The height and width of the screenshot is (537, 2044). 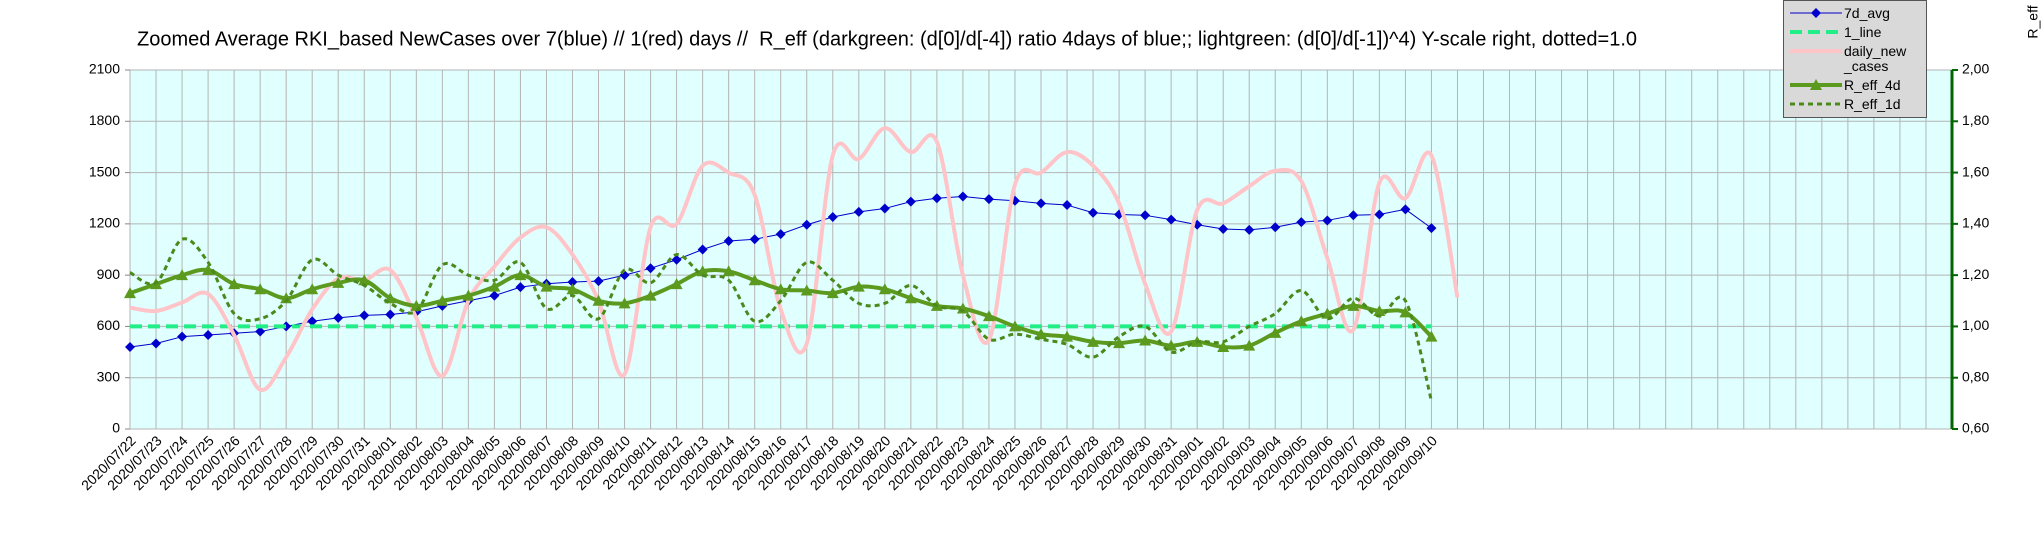 I want to click on y-tick-label: 600, so click(x=109, y=325).